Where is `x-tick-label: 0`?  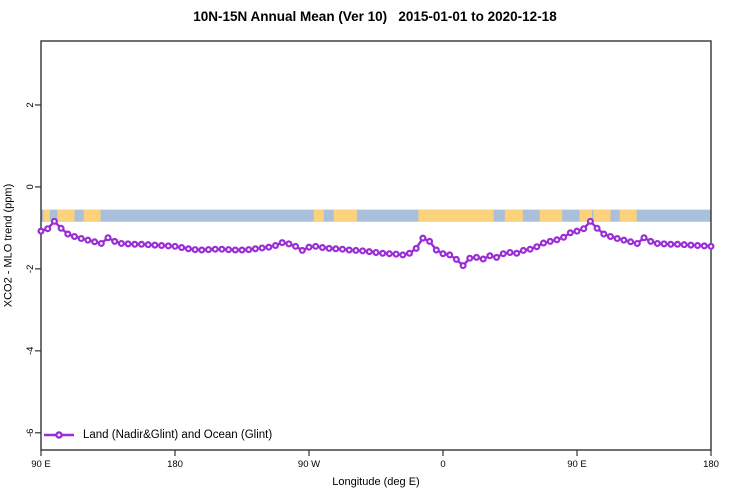 x-tick-label: 0 is located at coordinates (442, 464).